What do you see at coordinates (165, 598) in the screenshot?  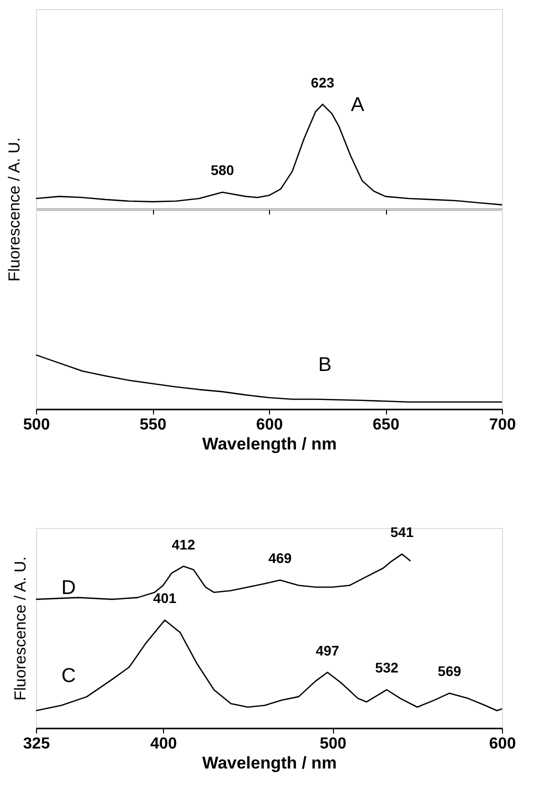 I see `annotation: 401` at bounding box center [165, 598].